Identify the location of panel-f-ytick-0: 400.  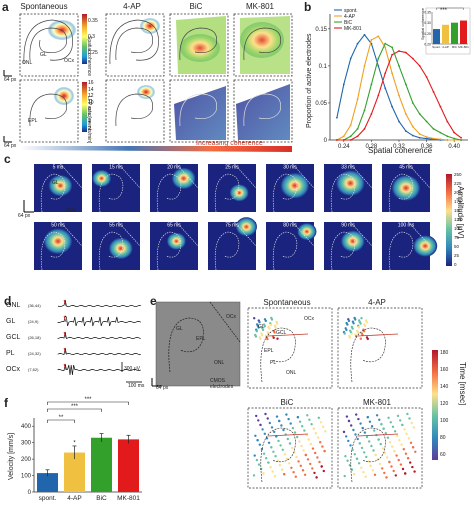
(26, 427).